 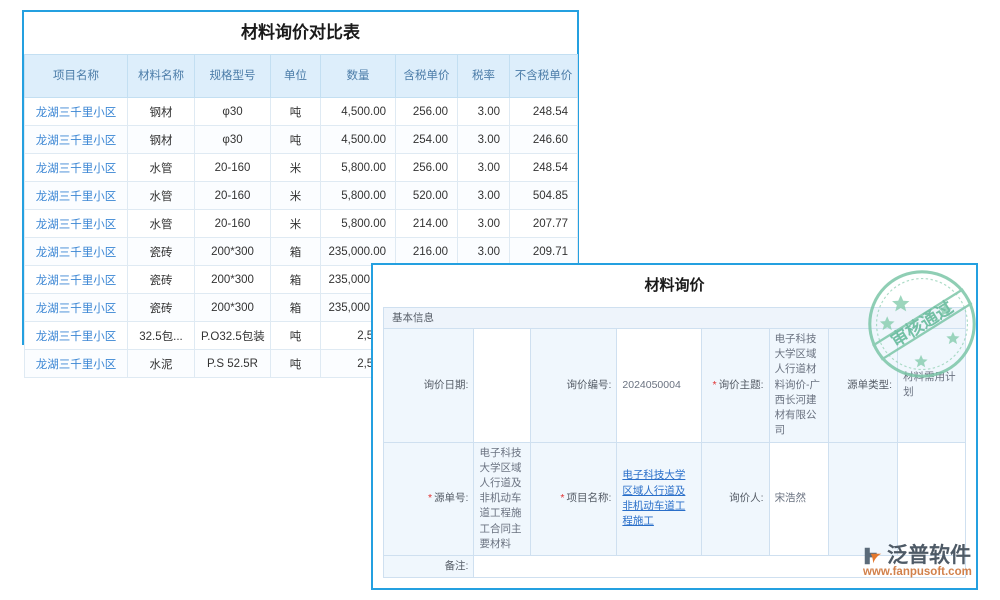 I want to click on cell-price-with-tax: 214.00, so click(x=426, y=223).